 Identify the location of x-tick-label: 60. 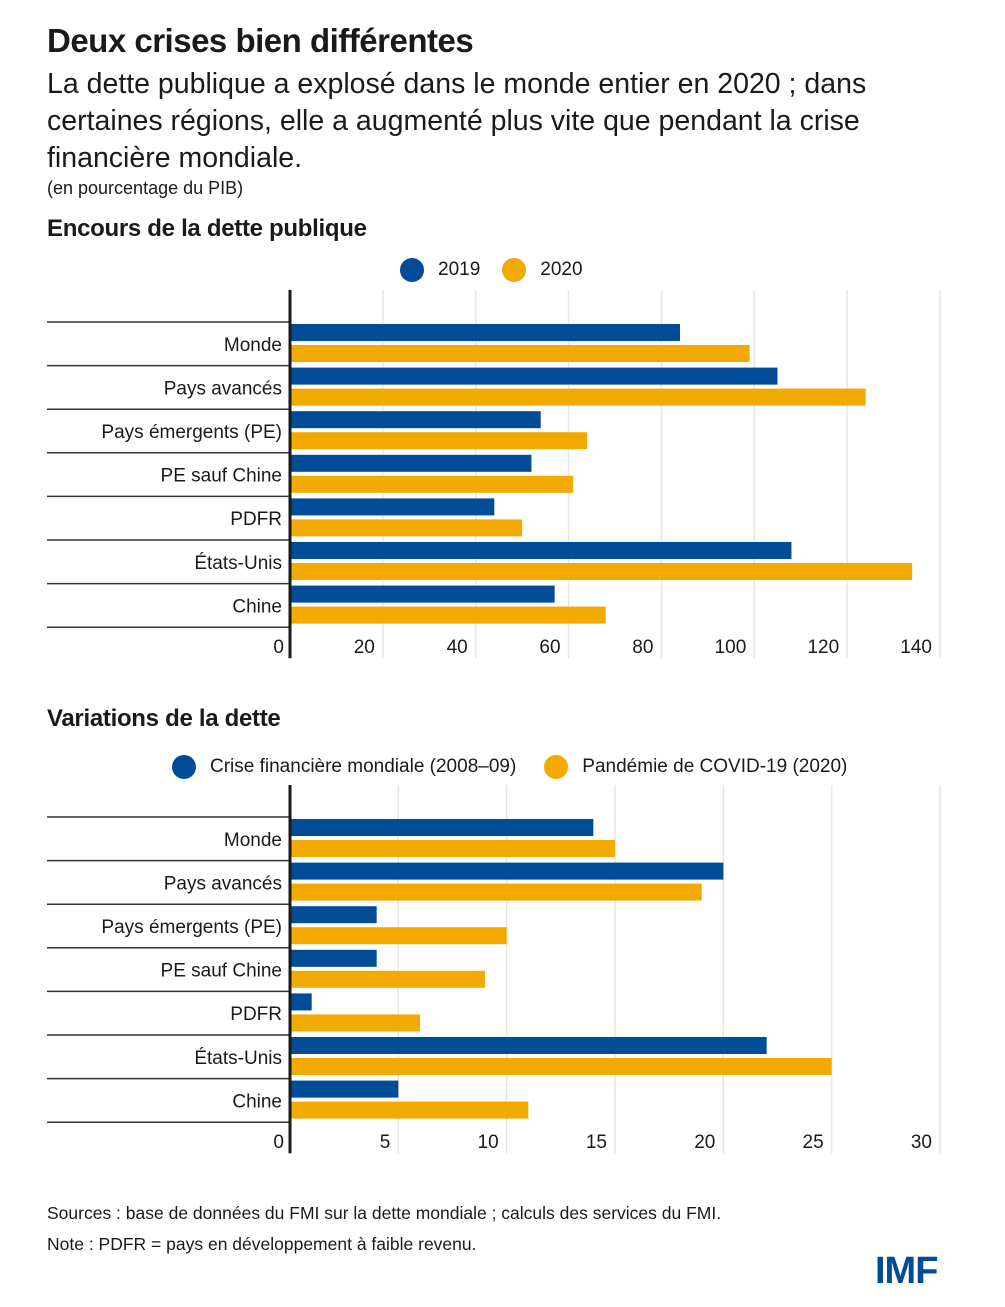
(549, 647).